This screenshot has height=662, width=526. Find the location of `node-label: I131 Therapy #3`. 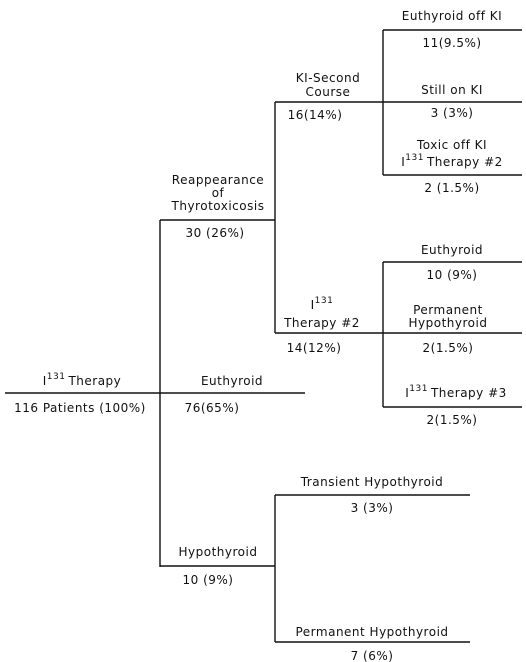

node-label: I131 Therapy #3 is located at coordinates (456, 392).